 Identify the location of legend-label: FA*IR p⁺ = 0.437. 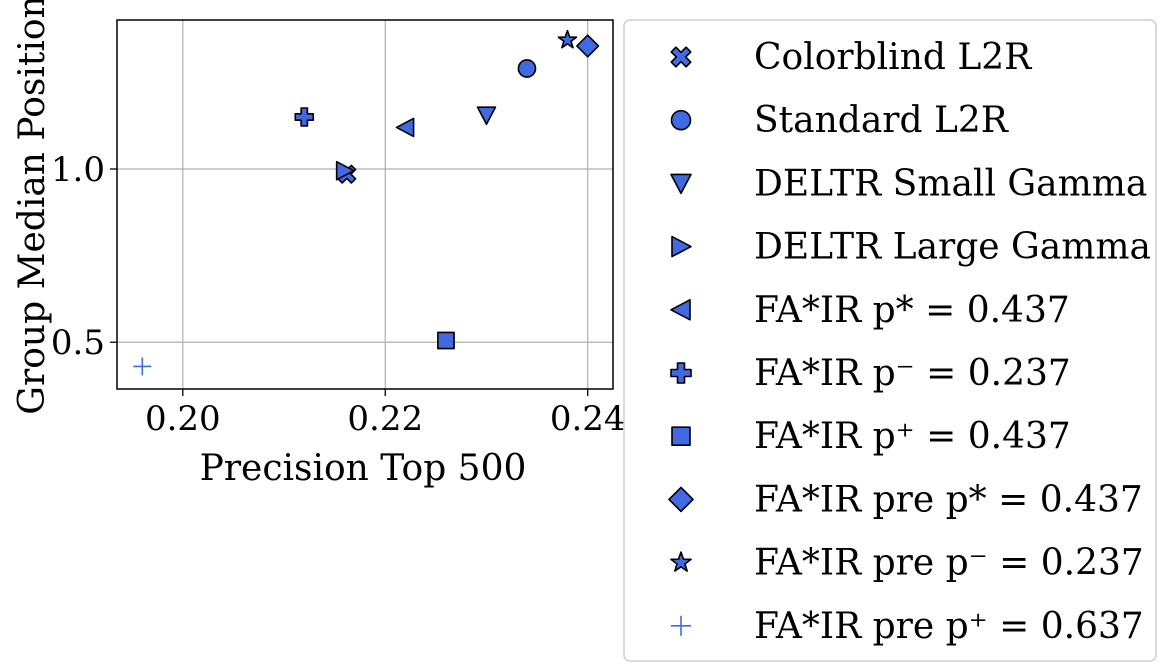
(912, 436).